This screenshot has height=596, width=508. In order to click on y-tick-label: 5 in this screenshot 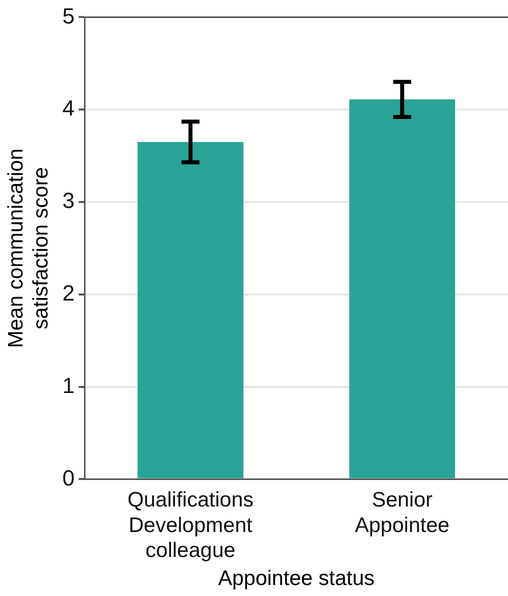, I will do `click(68, 15)`.